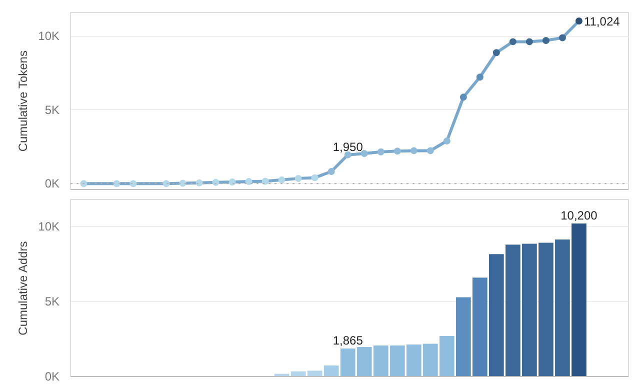  Describe the element at coordinates (579, 215) in the screenshot. I see `data-label: 10,200` at that location.